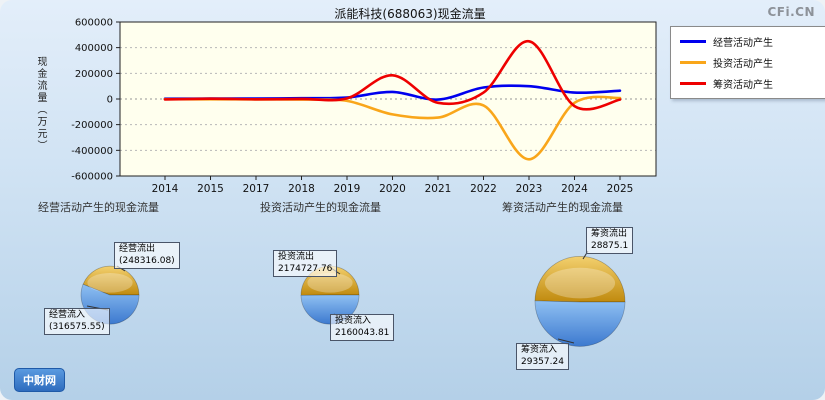 The image size is (825, 400). What do you see at coordinates (94, 23) in the screenshot?
I see `svg-text: 600000` at bounding box center [94, 23].